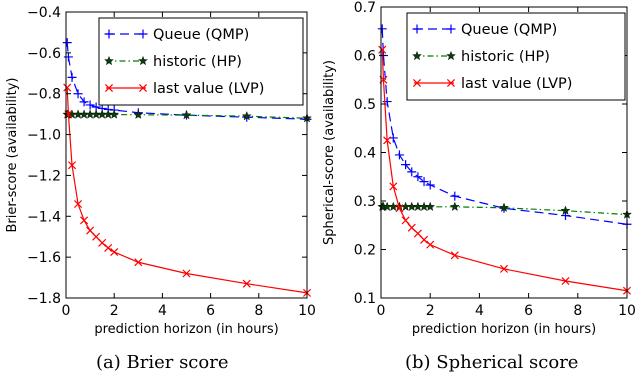 The image size is (635, 388). Describe the element at coordinates (492, 362) in the screenshot. I see `caption-b: (b) Spherical score` at that location.